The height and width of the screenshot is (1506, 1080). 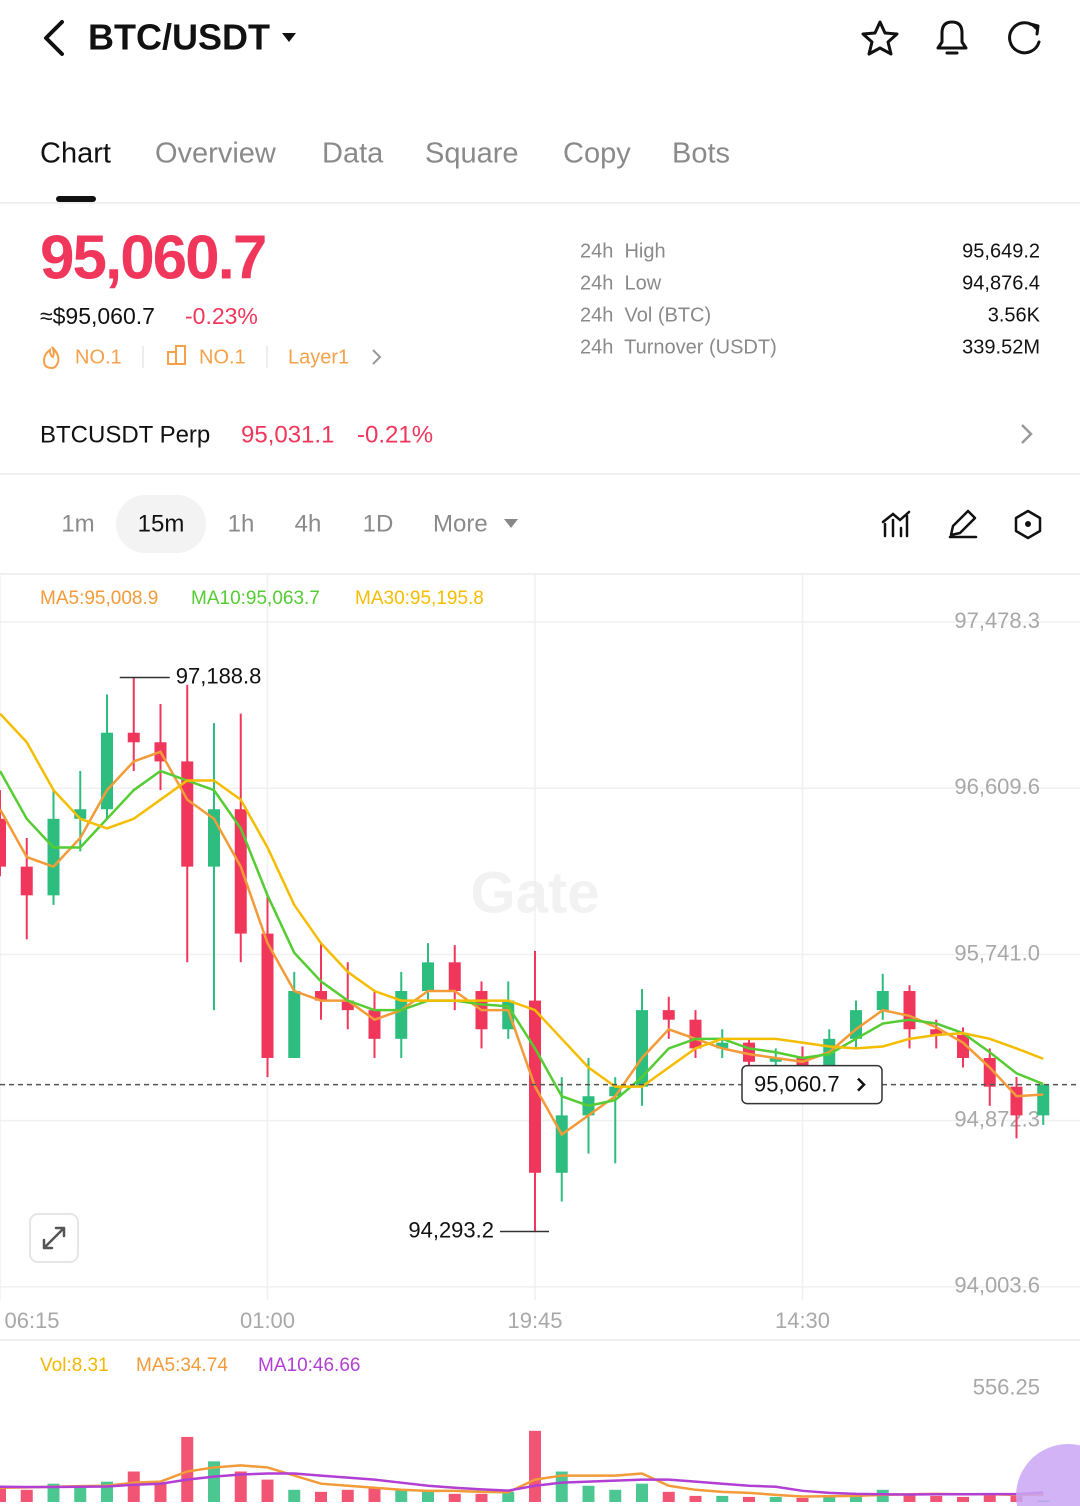 What do you see at coordinates (125, 434) in the screenshot?
I see `perp-name: BTCUSDT Perp` at bounding box center [125, 434].